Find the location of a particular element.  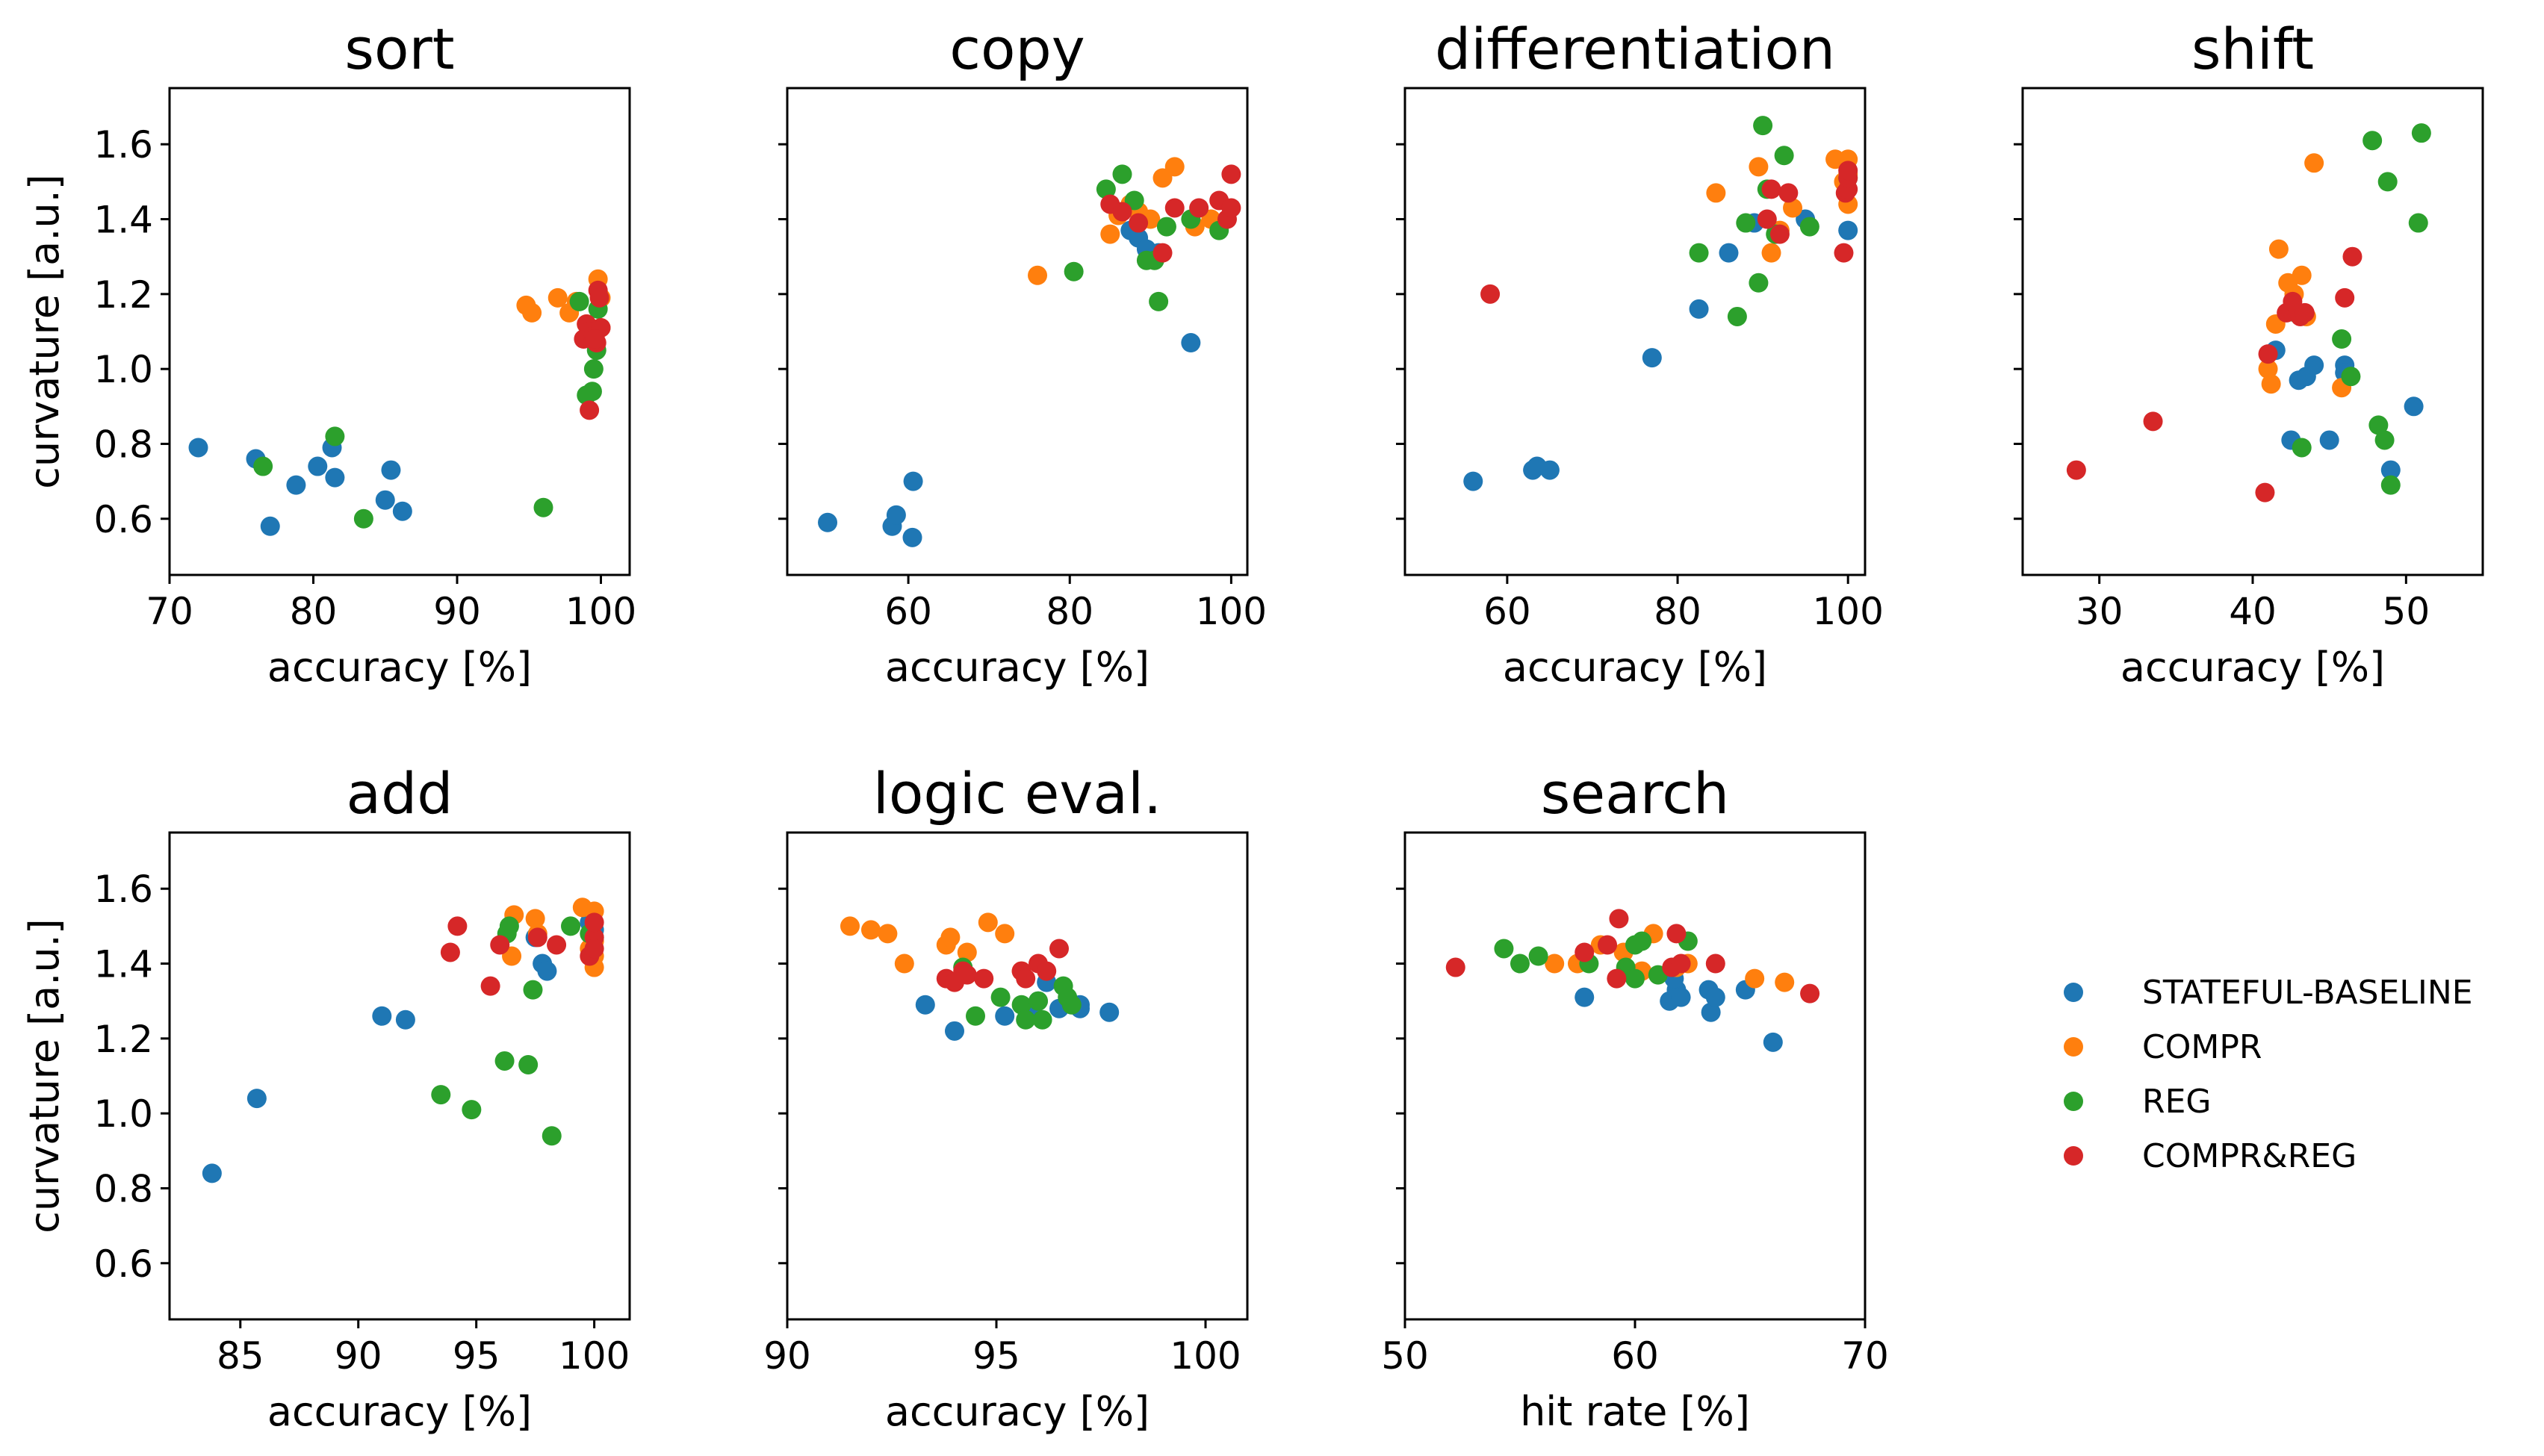

x-tick-label-copy-0: 60 is located at coordinates (908, 611).